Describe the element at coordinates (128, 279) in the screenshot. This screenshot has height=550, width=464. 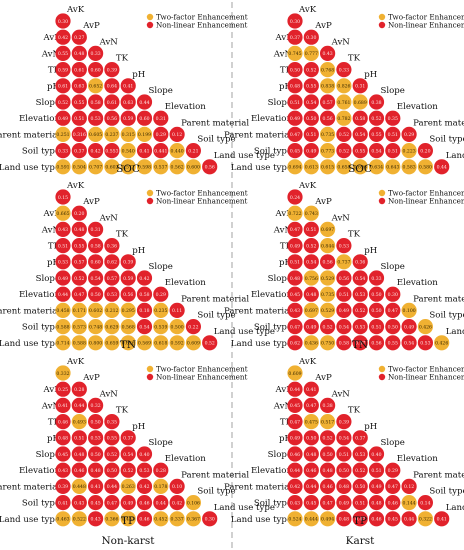
I see `cell-value: 0.59` at that location.